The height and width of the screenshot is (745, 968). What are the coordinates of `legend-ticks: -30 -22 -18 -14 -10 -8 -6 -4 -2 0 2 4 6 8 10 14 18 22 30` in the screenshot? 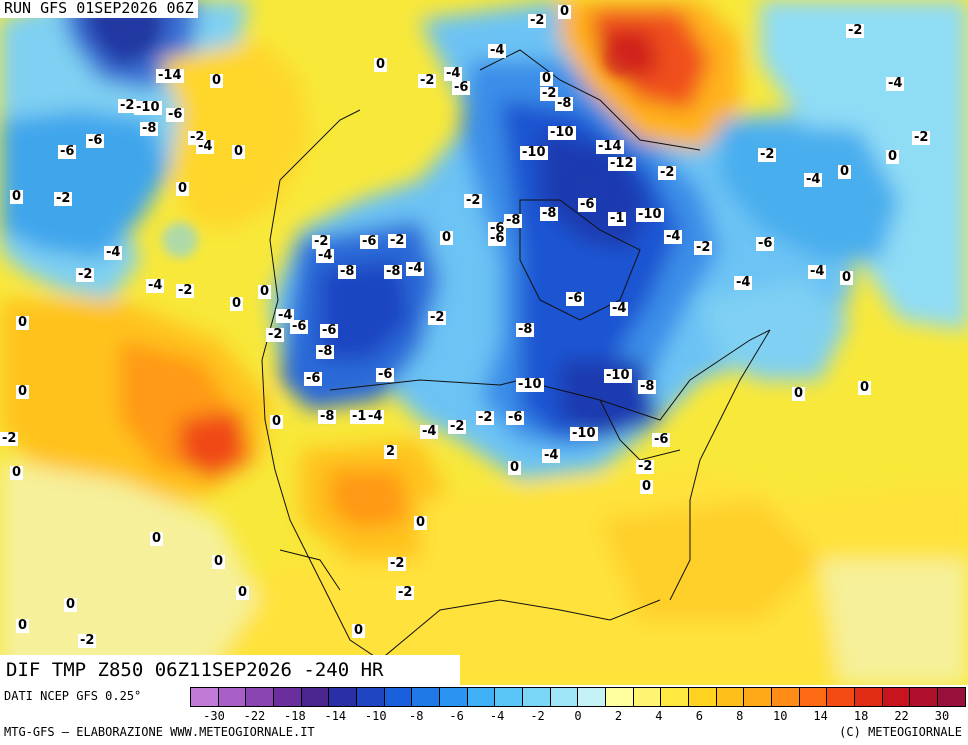 It's located at (578, 716).